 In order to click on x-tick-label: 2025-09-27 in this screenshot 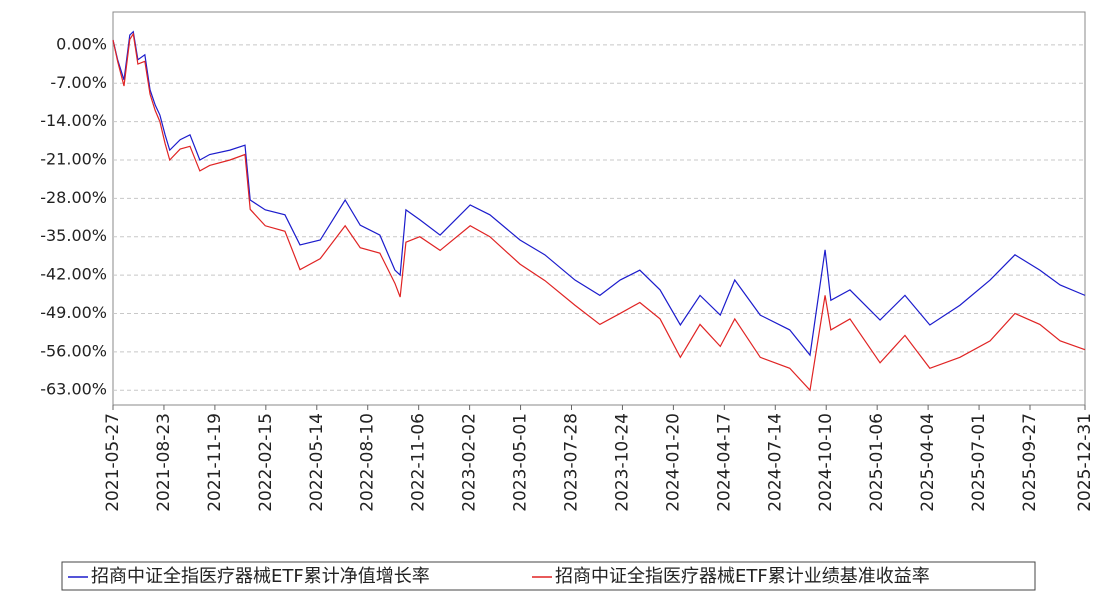, I will do `click(1030, 462)`.